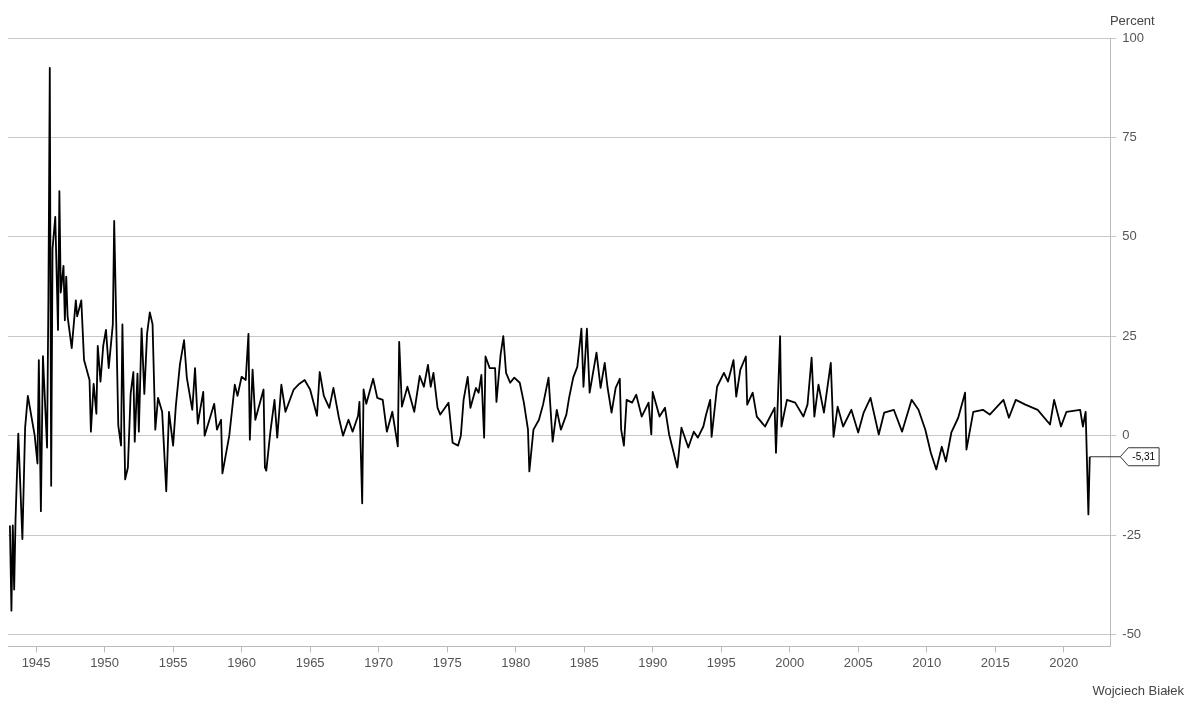 The image size is (1192, 704). I want to click on y-tick-label: 75, so click(1129, 136).